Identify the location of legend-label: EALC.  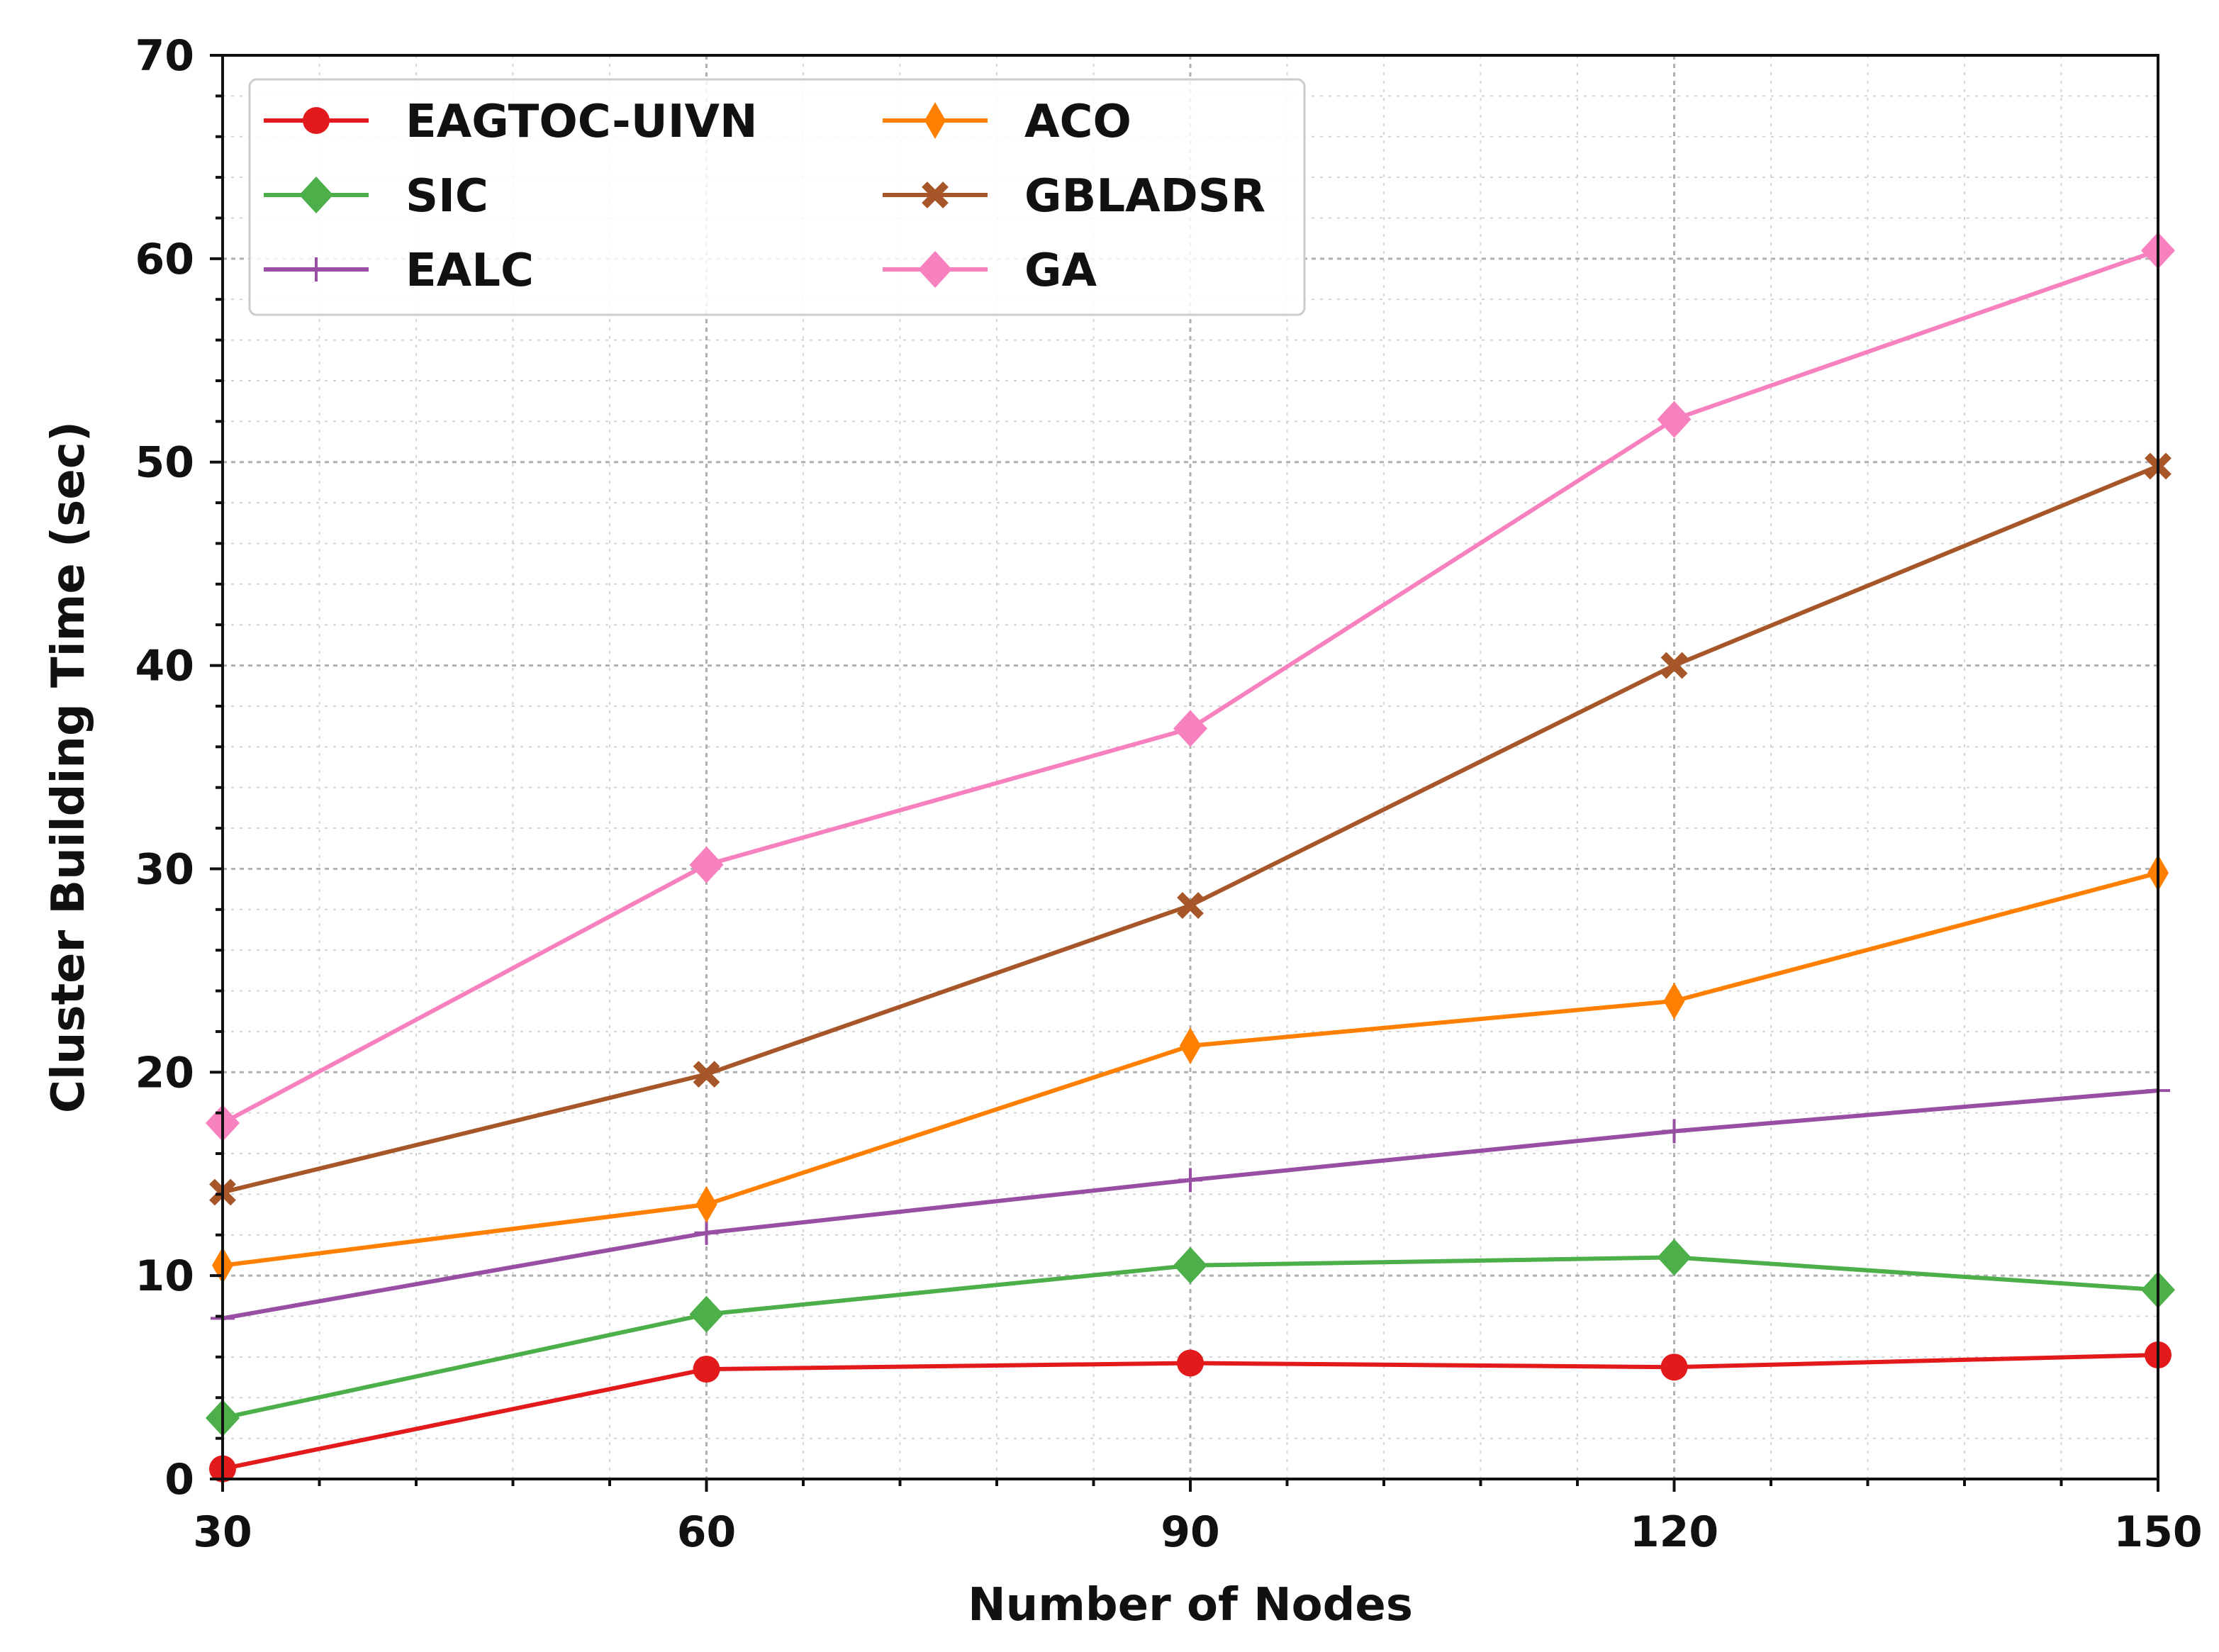
(470, 271).